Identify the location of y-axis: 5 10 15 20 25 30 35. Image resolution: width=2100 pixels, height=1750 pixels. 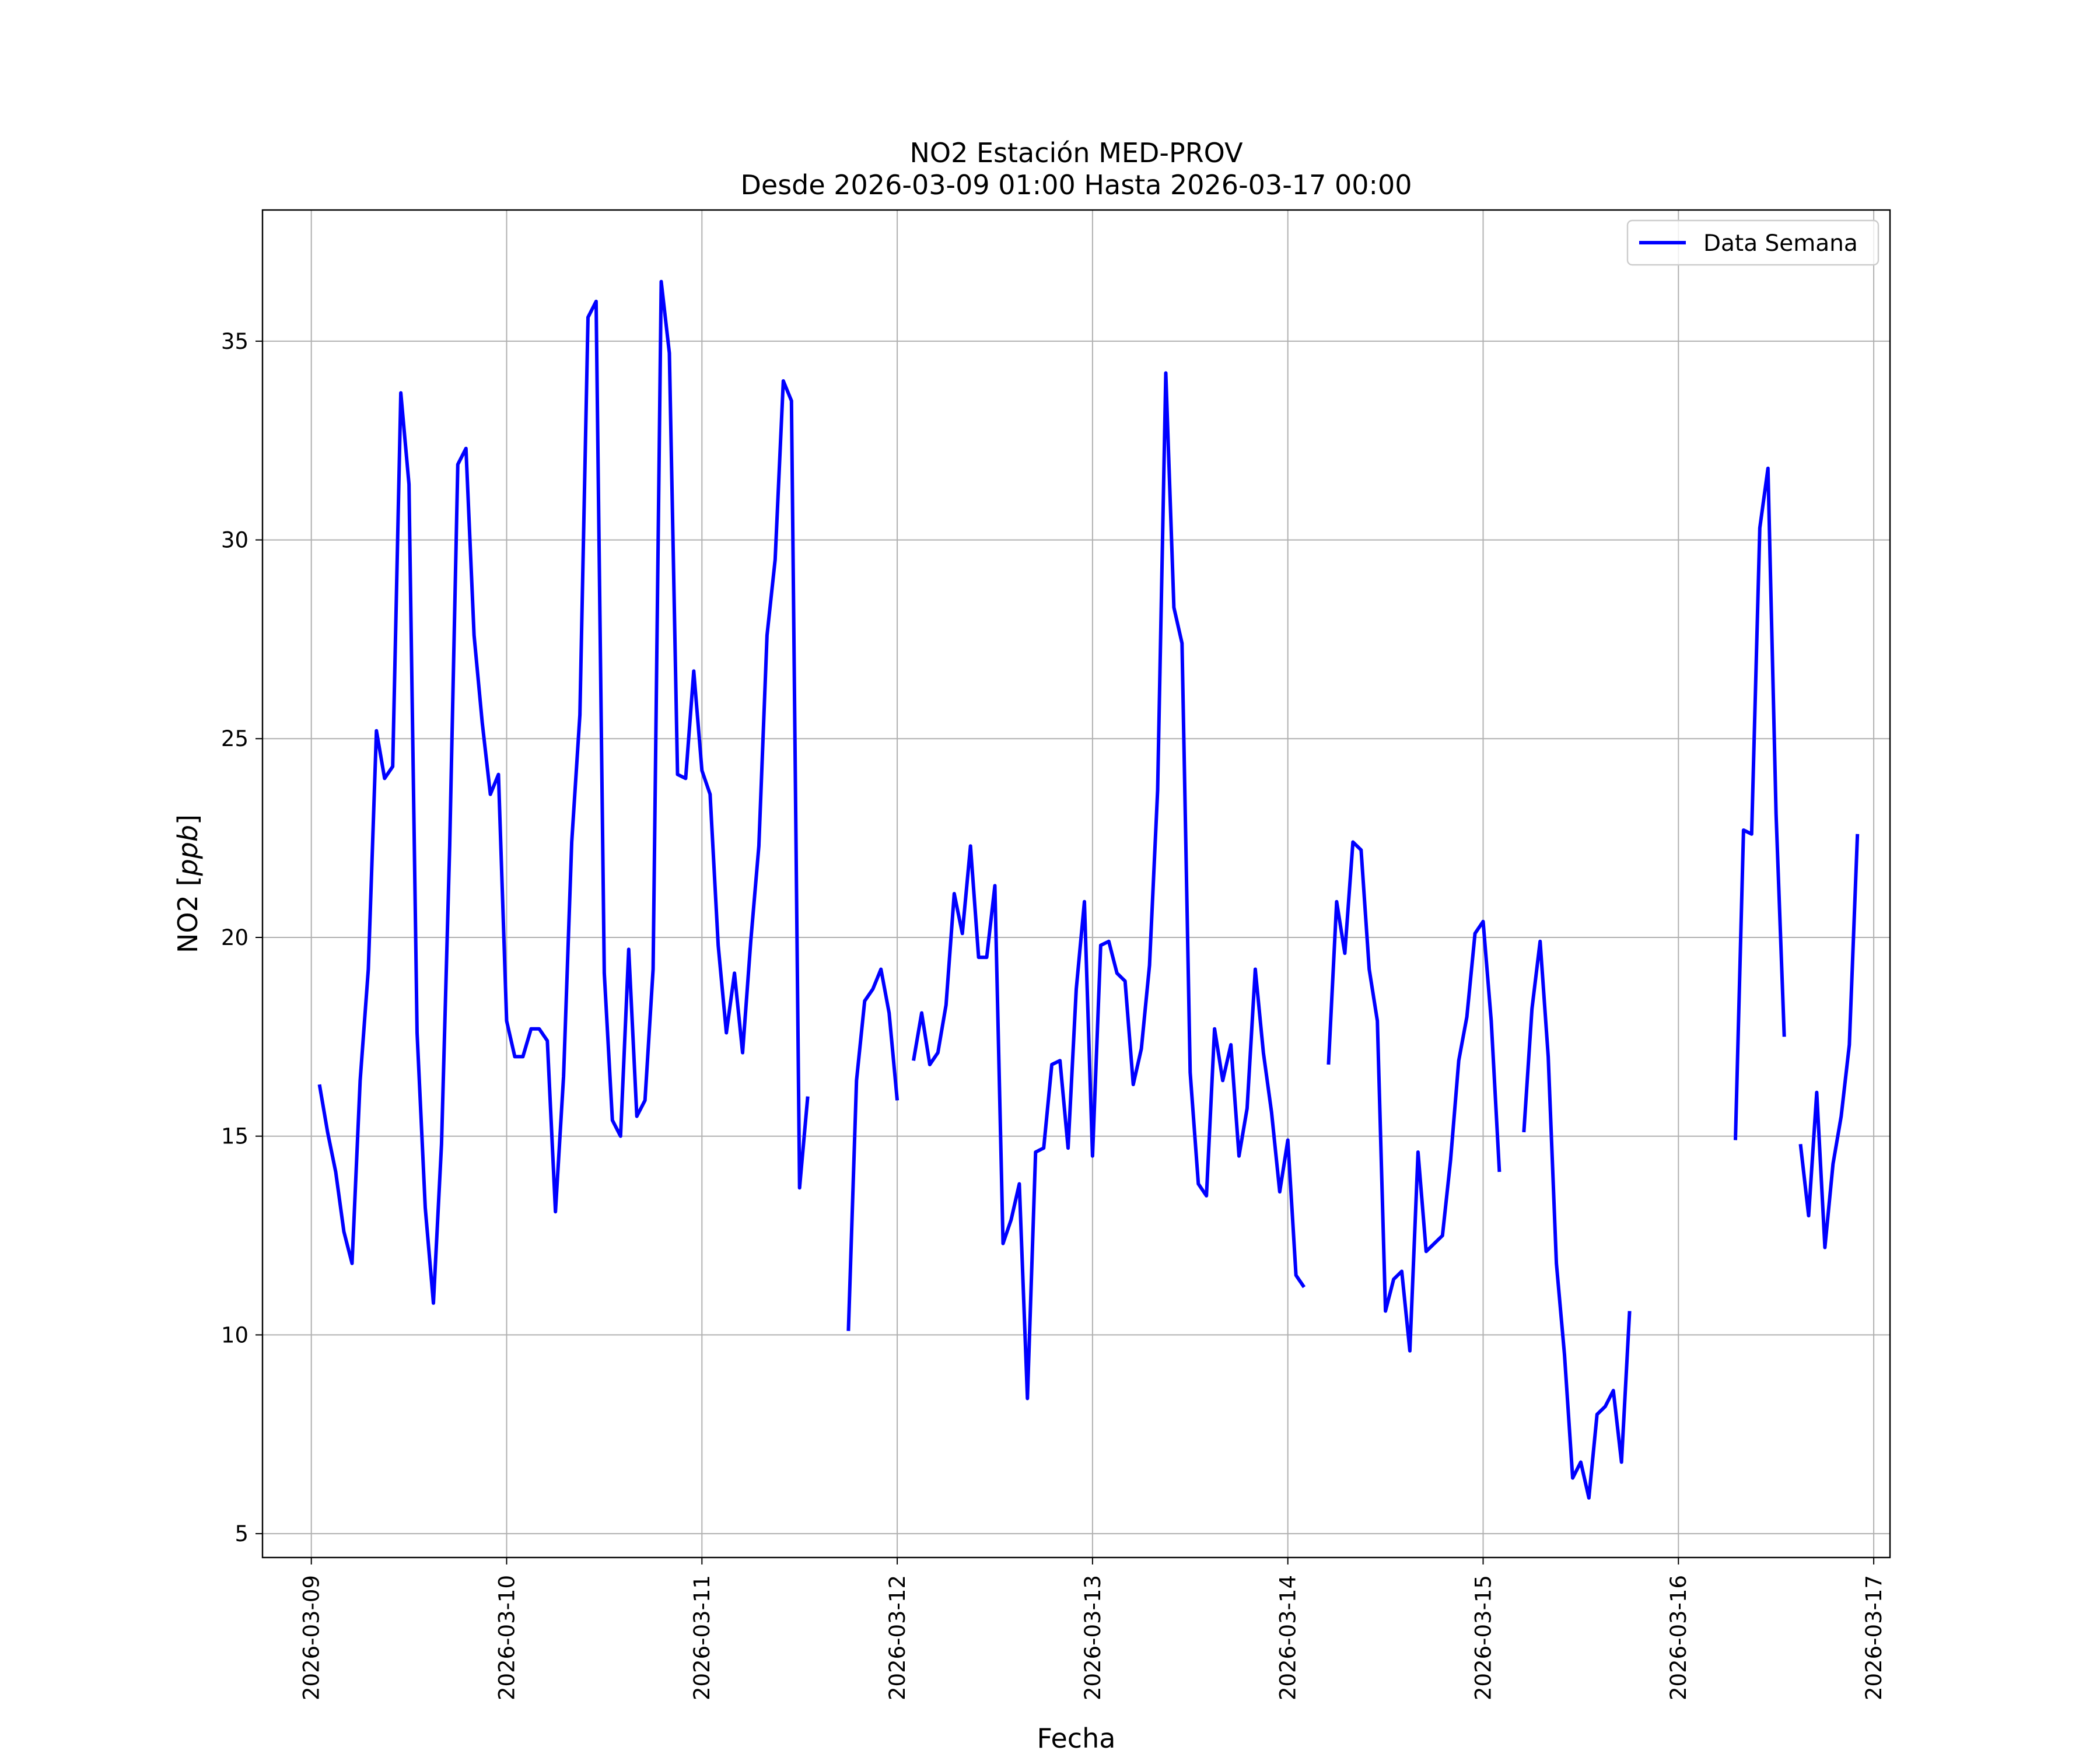
(242, 937).